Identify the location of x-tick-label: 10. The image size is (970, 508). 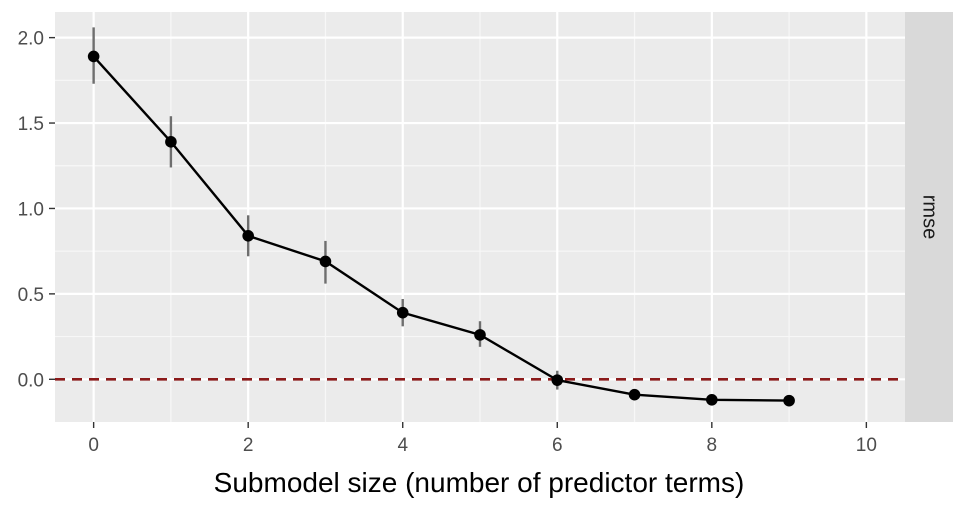
(866, 445).